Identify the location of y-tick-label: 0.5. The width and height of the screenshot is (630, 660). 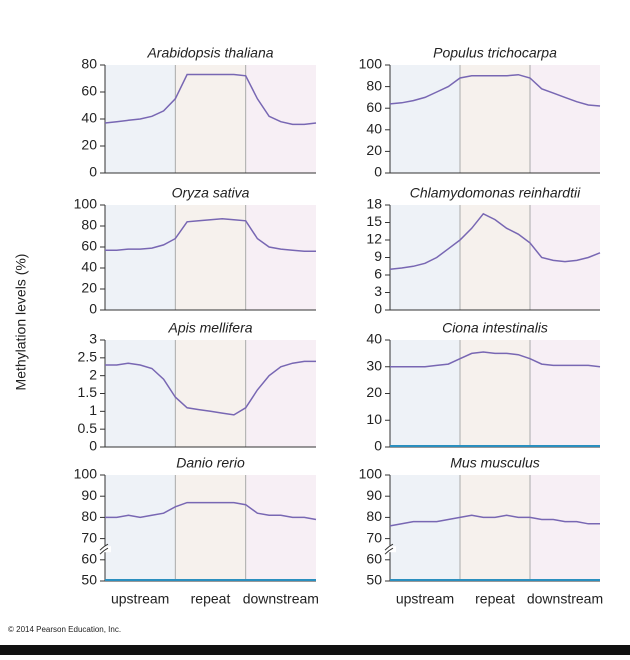
(88, 428).